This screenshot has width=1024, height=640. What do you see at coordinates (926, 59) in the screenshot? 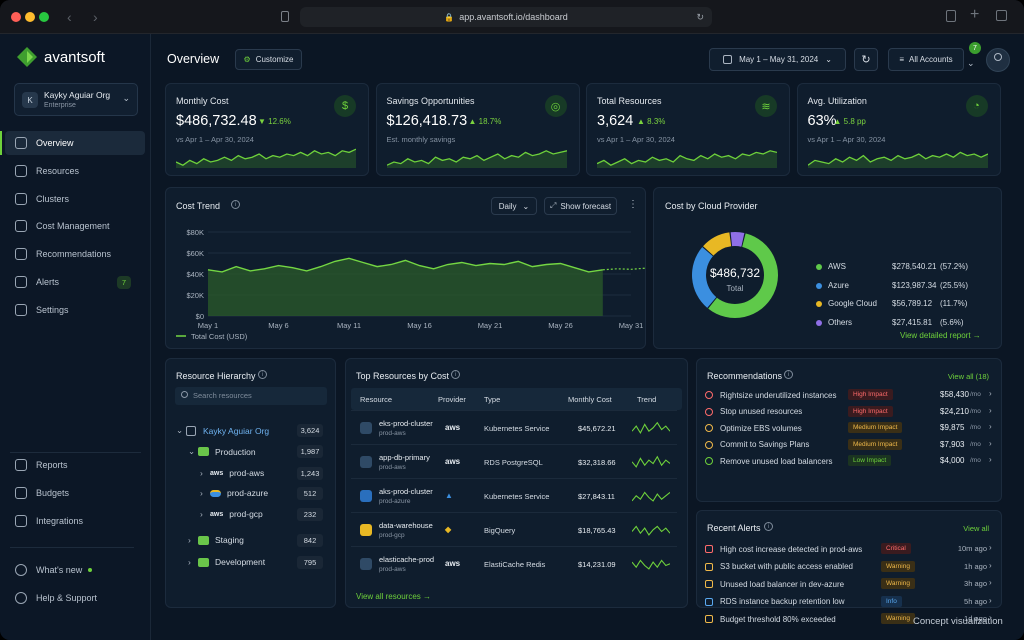
I see `accounts-filter: ≡ All Accounts` at bounding box center [926, 59].